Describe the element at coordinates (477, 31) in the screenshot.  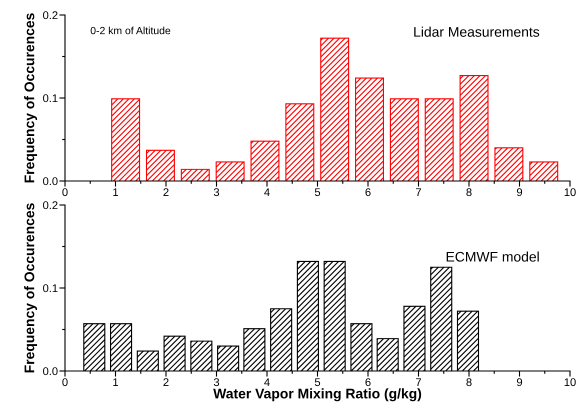
I see `annotation: Lidar Measurements` at that location.